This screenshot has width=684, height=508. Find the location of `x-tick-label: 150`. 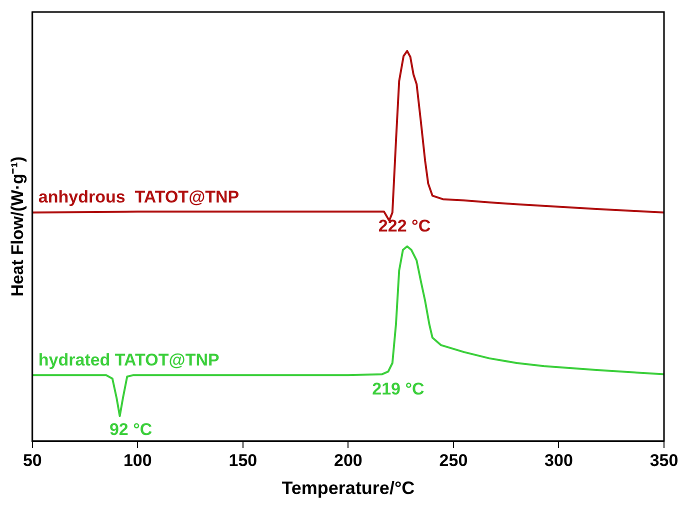

x-tick-label: 150 is located at coordinates (243, 460).